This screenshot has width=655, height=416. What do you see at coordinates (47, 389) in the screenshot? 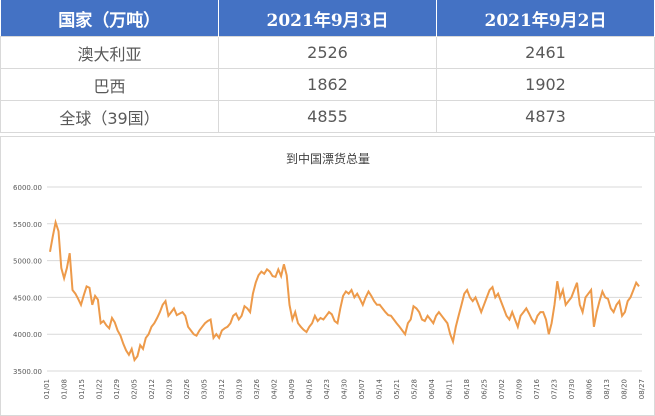
I see `x-tick-label: 01/01` at bounding box center [47, 389].